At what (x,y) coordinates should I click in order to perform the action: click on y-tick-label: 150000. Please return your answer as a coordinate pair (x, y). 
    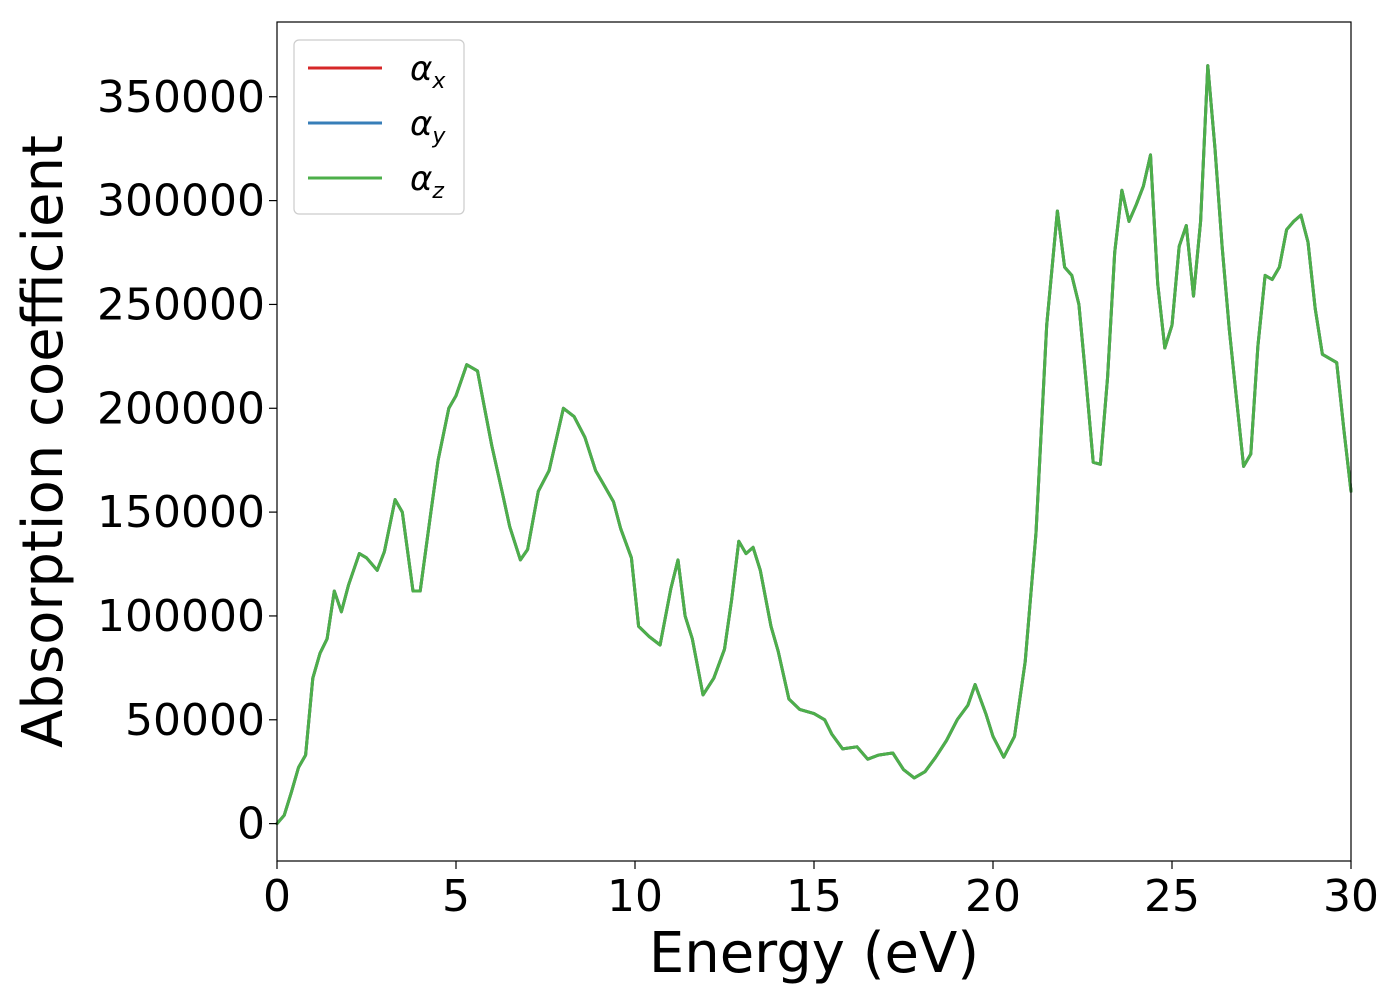
    Looking at the image, I should click on (181, 512).